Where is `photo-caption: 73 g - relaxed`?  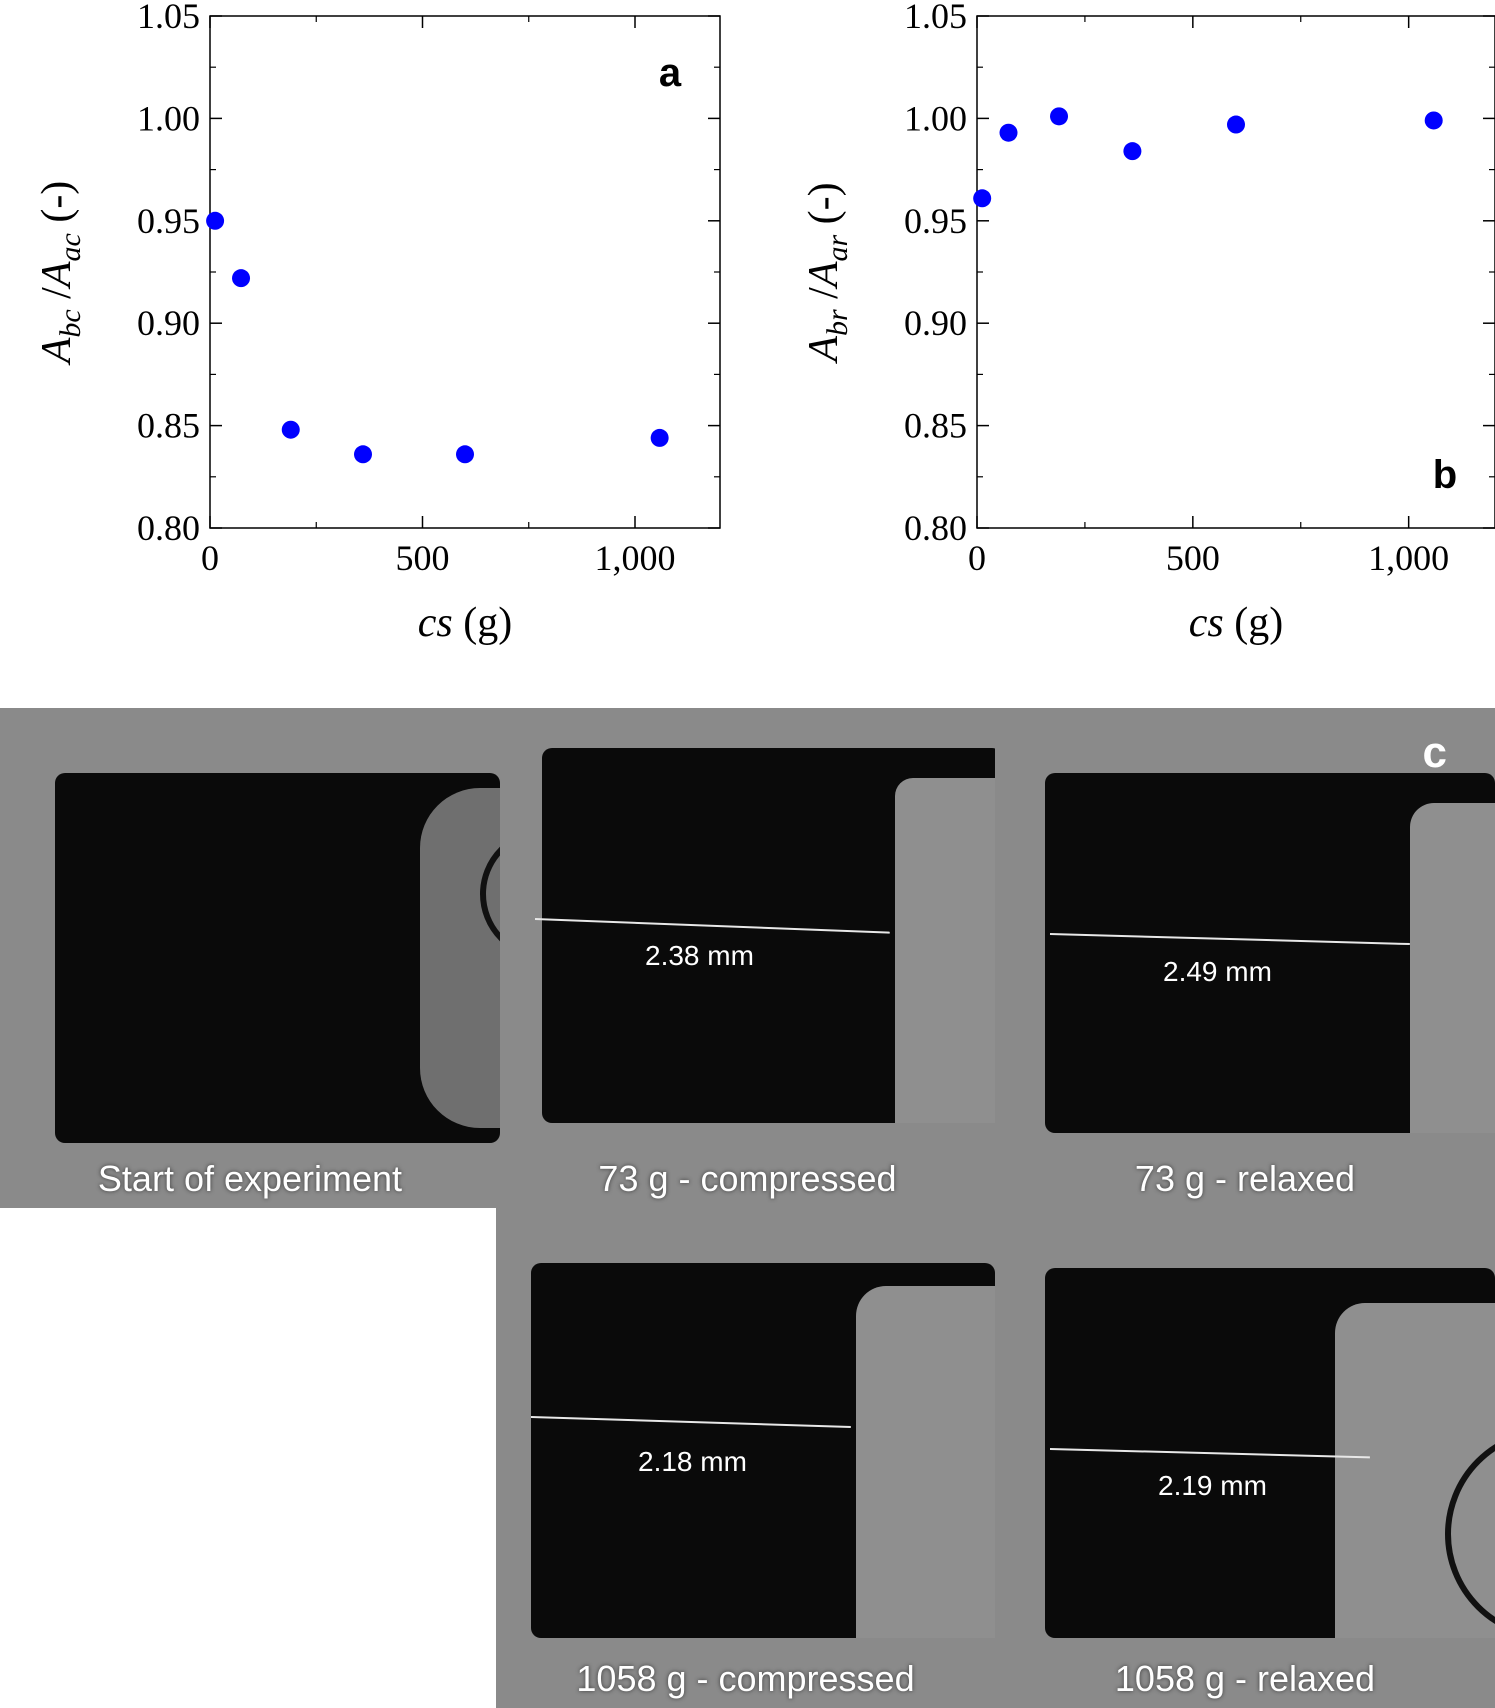 photo-caption: 73 g - relaxed is located at coordinates (1245, 1178).